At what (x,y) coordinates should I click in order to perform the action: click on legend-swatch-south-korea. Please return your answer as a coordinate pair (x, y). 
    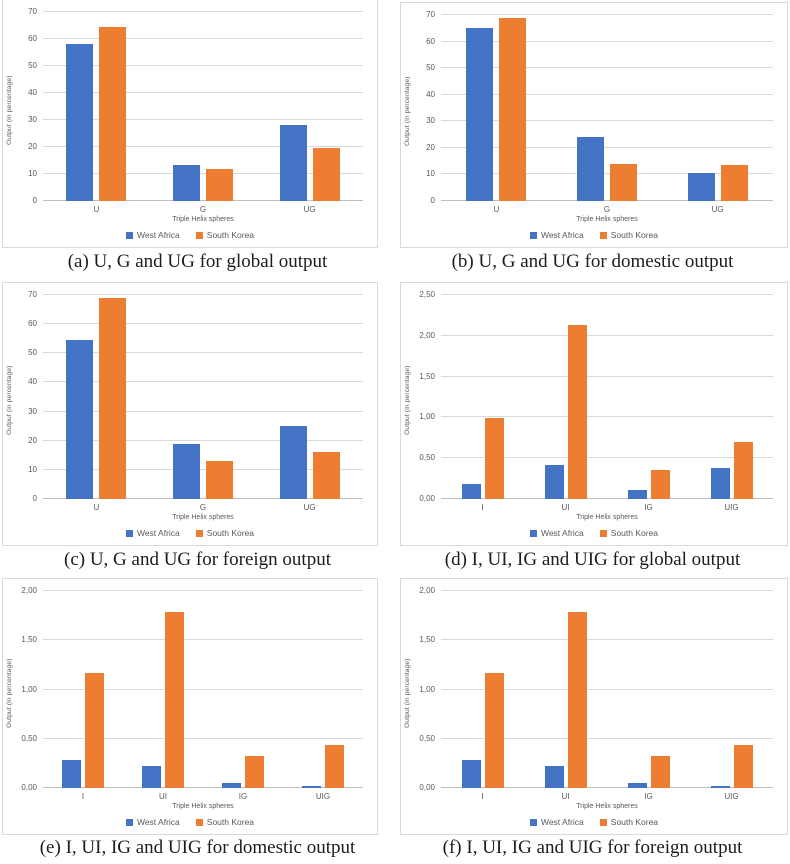
    Looking at the image, I should click on (603, 533).